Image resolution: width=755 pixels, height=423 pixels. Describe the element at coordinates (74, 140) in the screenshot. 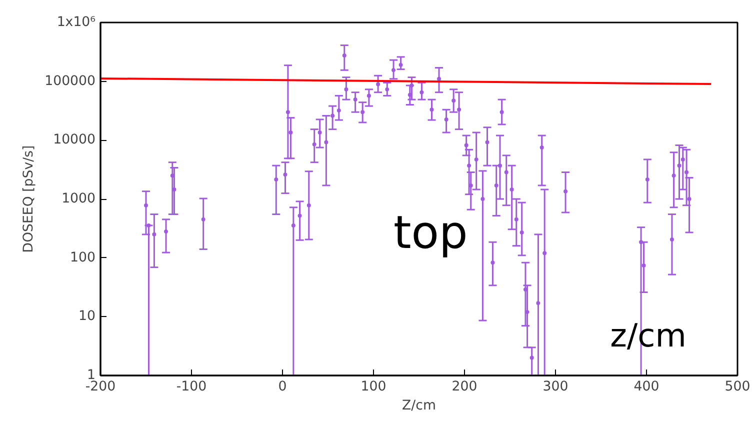

I see `y-tick-label: 10000` at that location.